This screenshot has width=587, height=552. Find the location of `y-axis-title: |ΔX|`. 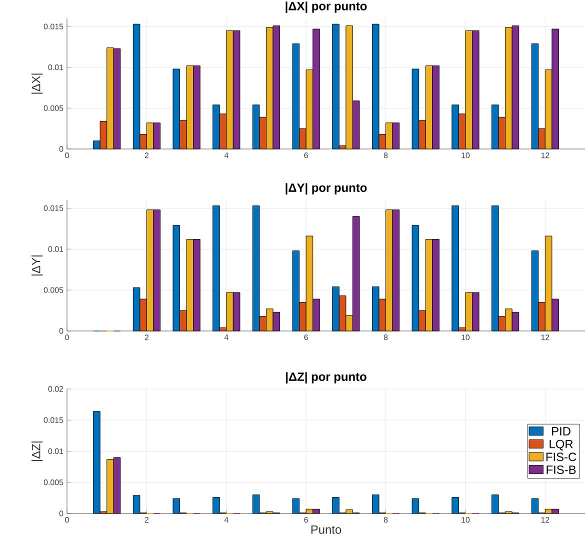

y-axis-title: |ΔX| is located at coordinates (37, 84).